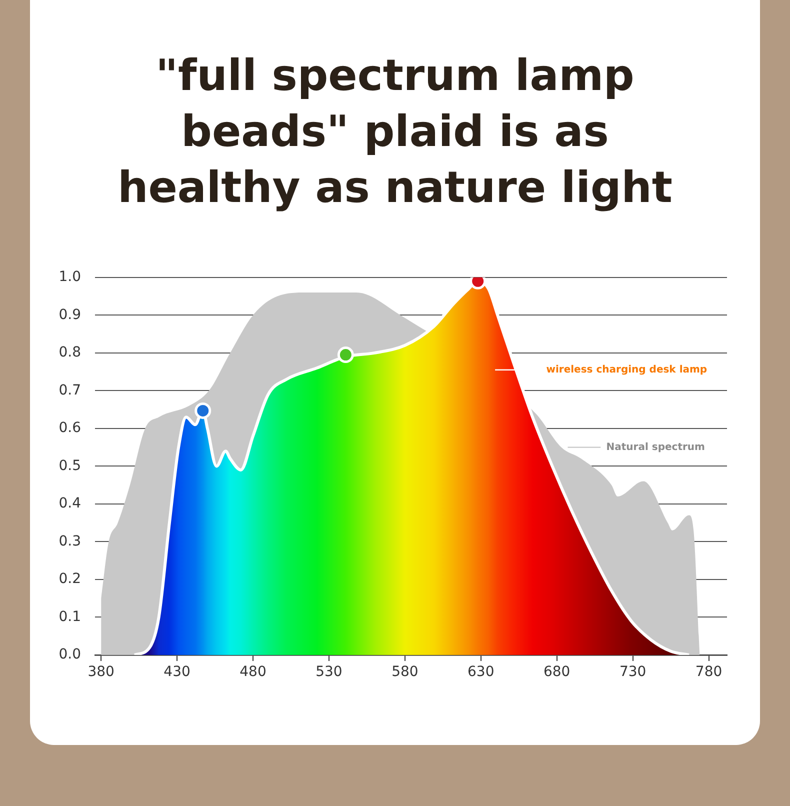 This screenshot has height=806, width=790. I want to click on legend-label: Natural spectrum, so click(655, 447).